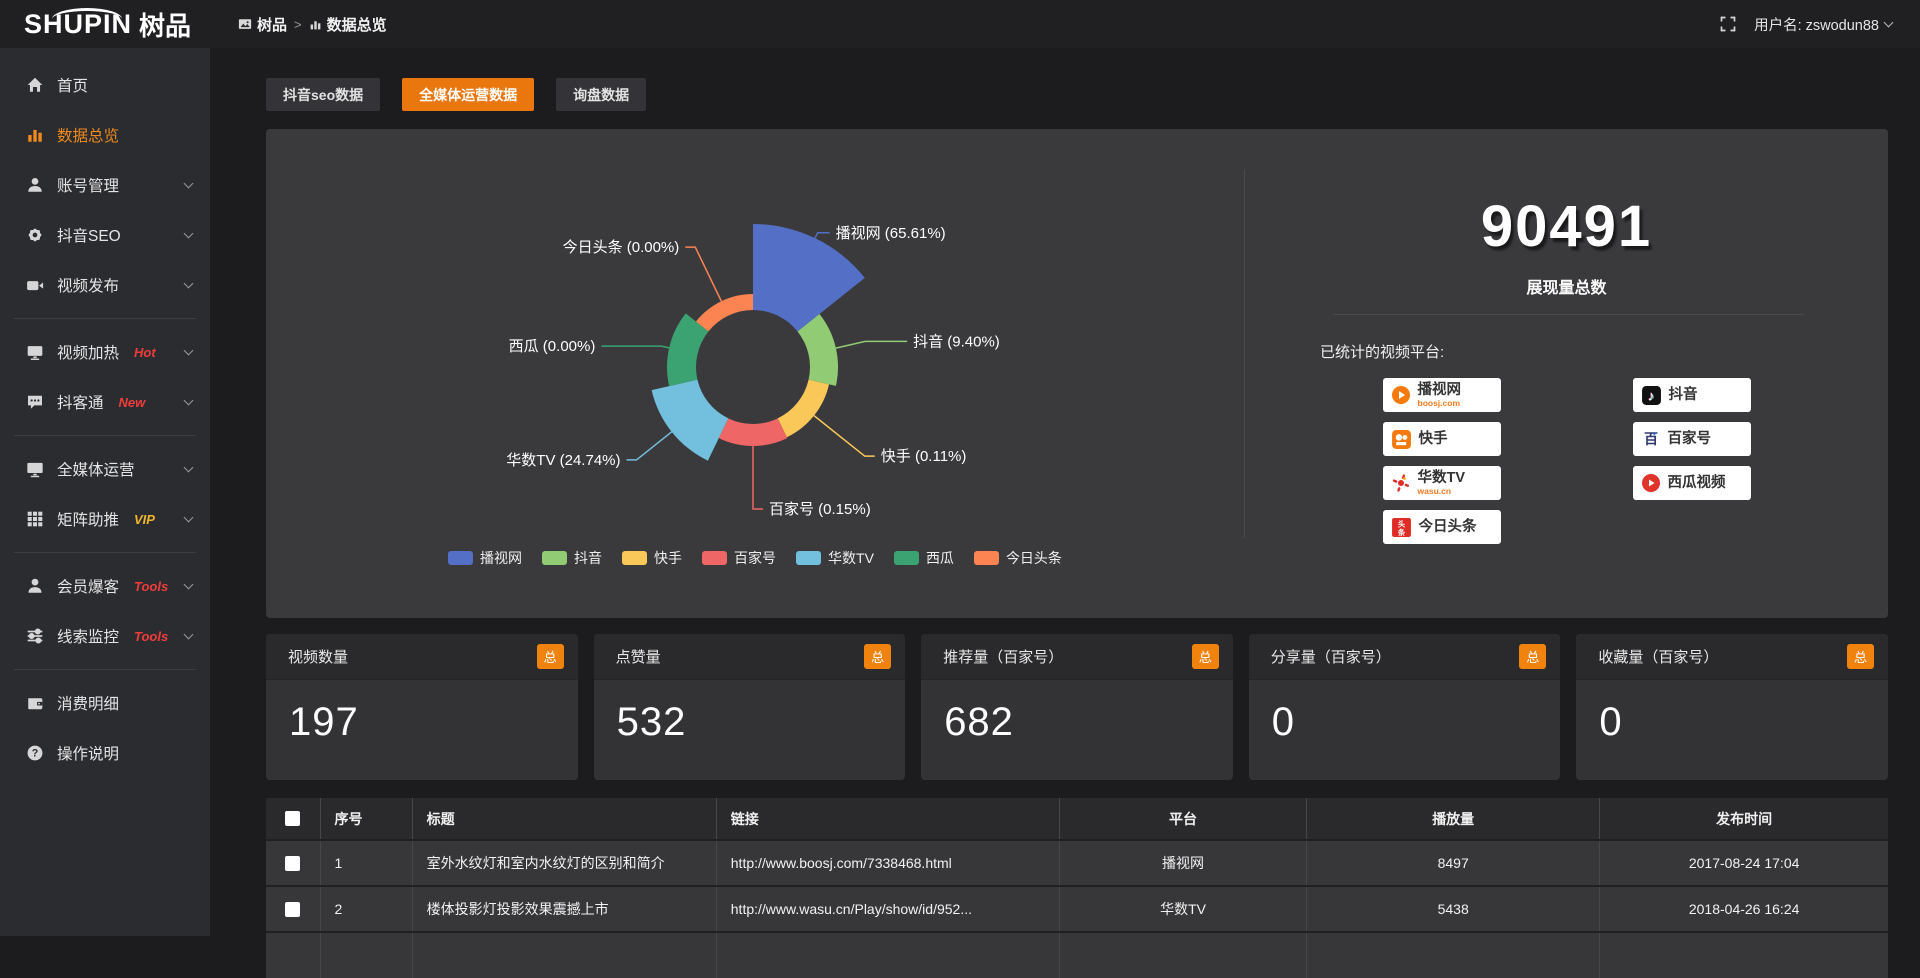 The width and height of the screenshot is (1920, 978). What do you see at coordinates (564, 909) in the screenshot?
I see `cell-title-link: 楼体投影灯投影效果震撼上市` at bounding box center [564, 909].